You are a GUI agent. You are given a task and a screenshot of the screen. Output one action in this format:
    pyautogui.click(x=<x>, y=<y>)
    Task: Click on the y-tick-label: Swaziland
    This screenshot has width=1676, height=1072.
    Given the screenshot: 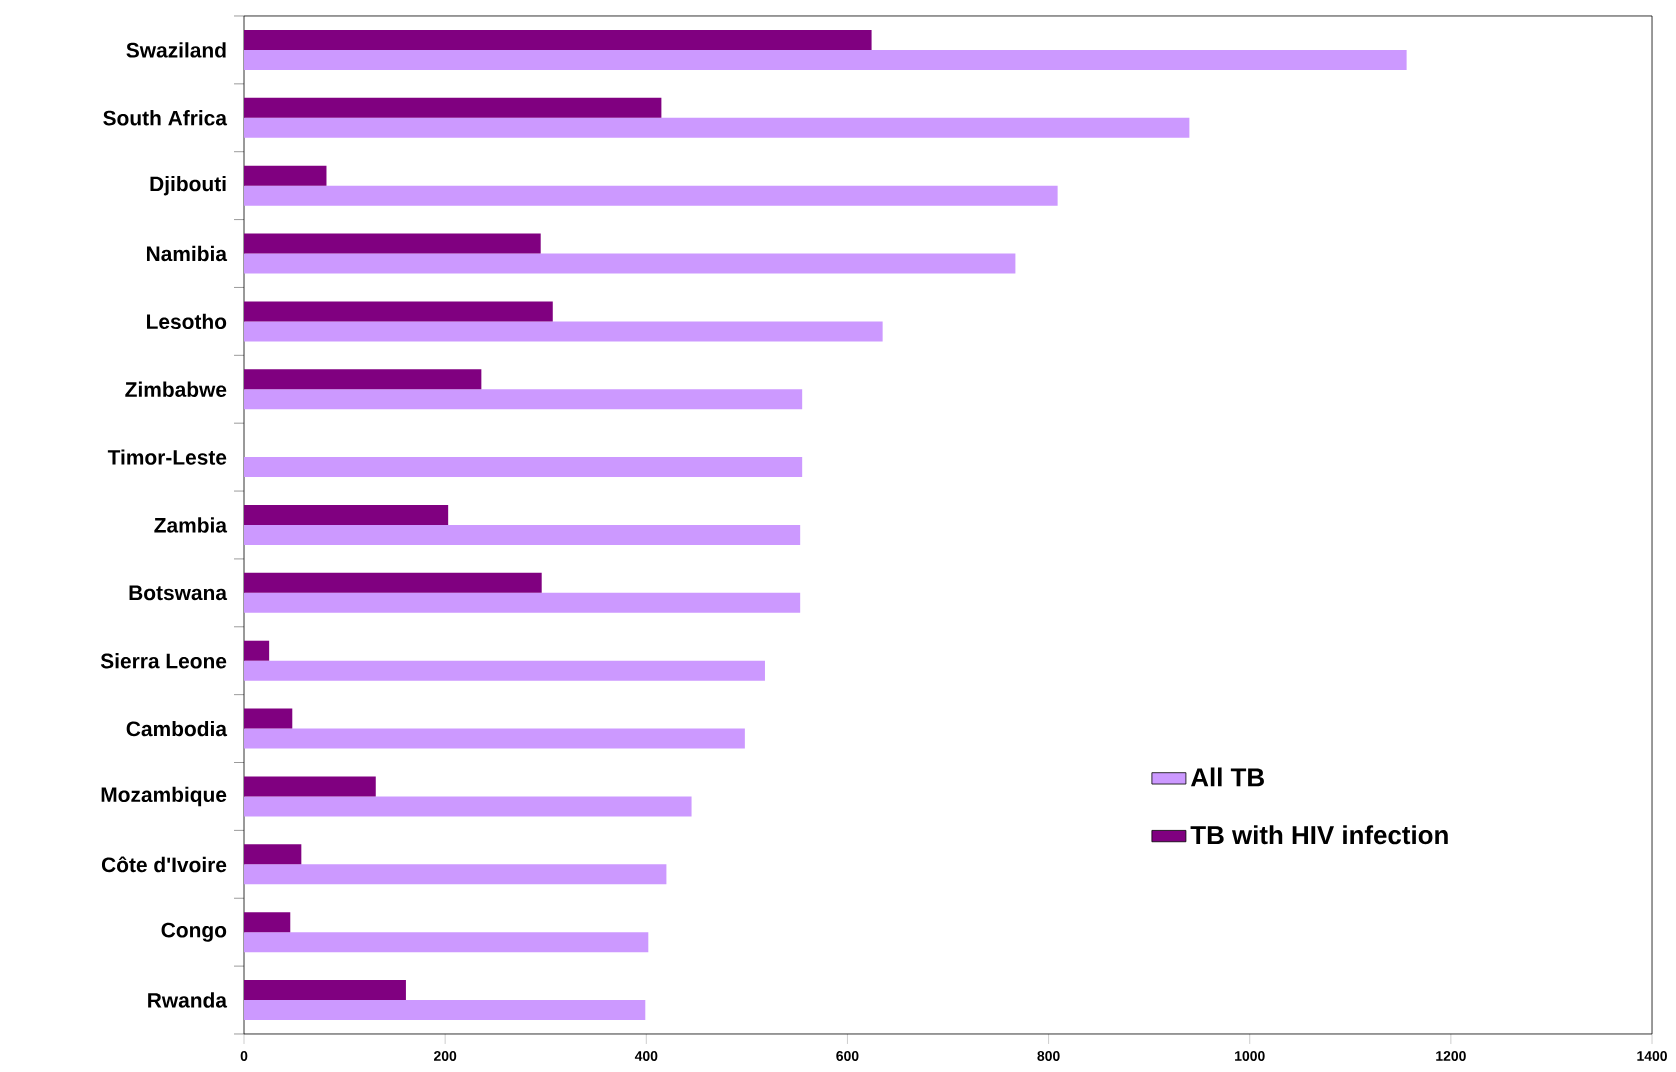 What is the action you would take?
    pyautogui.click(x=176, y=50)
    